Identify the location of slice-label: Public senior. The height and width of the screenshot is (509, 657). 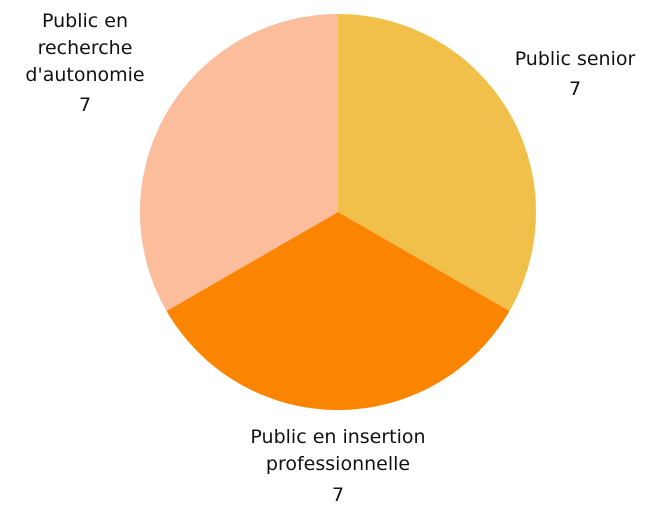
(575, 59).